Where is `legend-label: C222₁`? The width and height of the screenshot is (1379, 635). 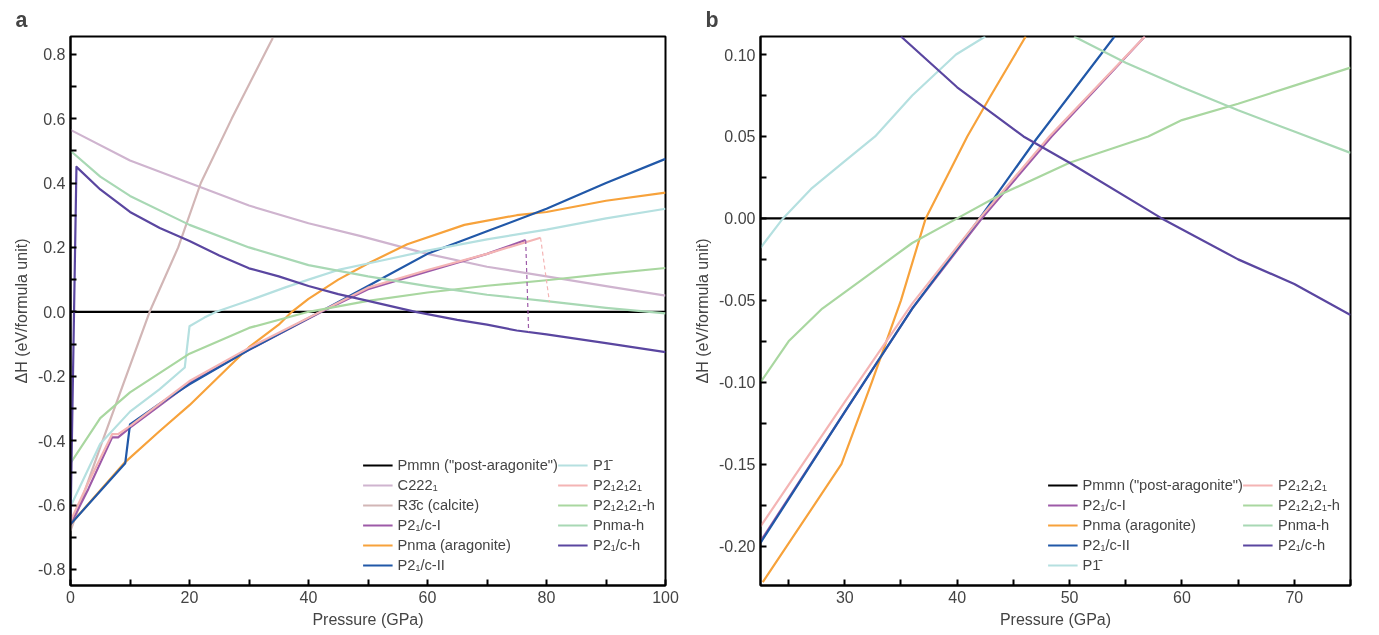 legend-label: C222₁ is located at coordinates (417, 485).